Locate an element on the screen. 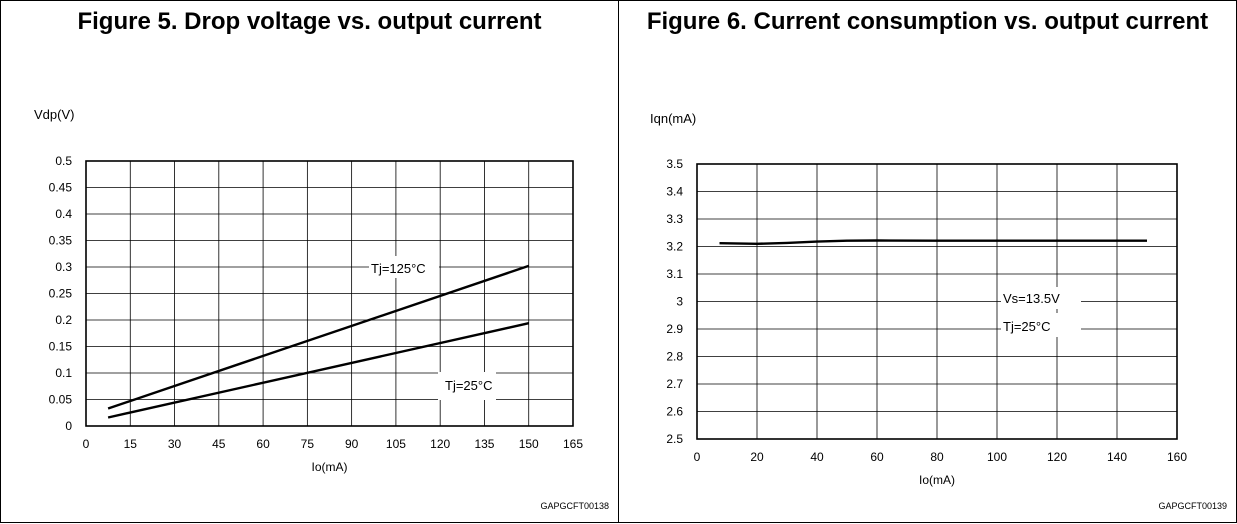  annotation-label: Tj=125°C is located at coordinates (398, 268).